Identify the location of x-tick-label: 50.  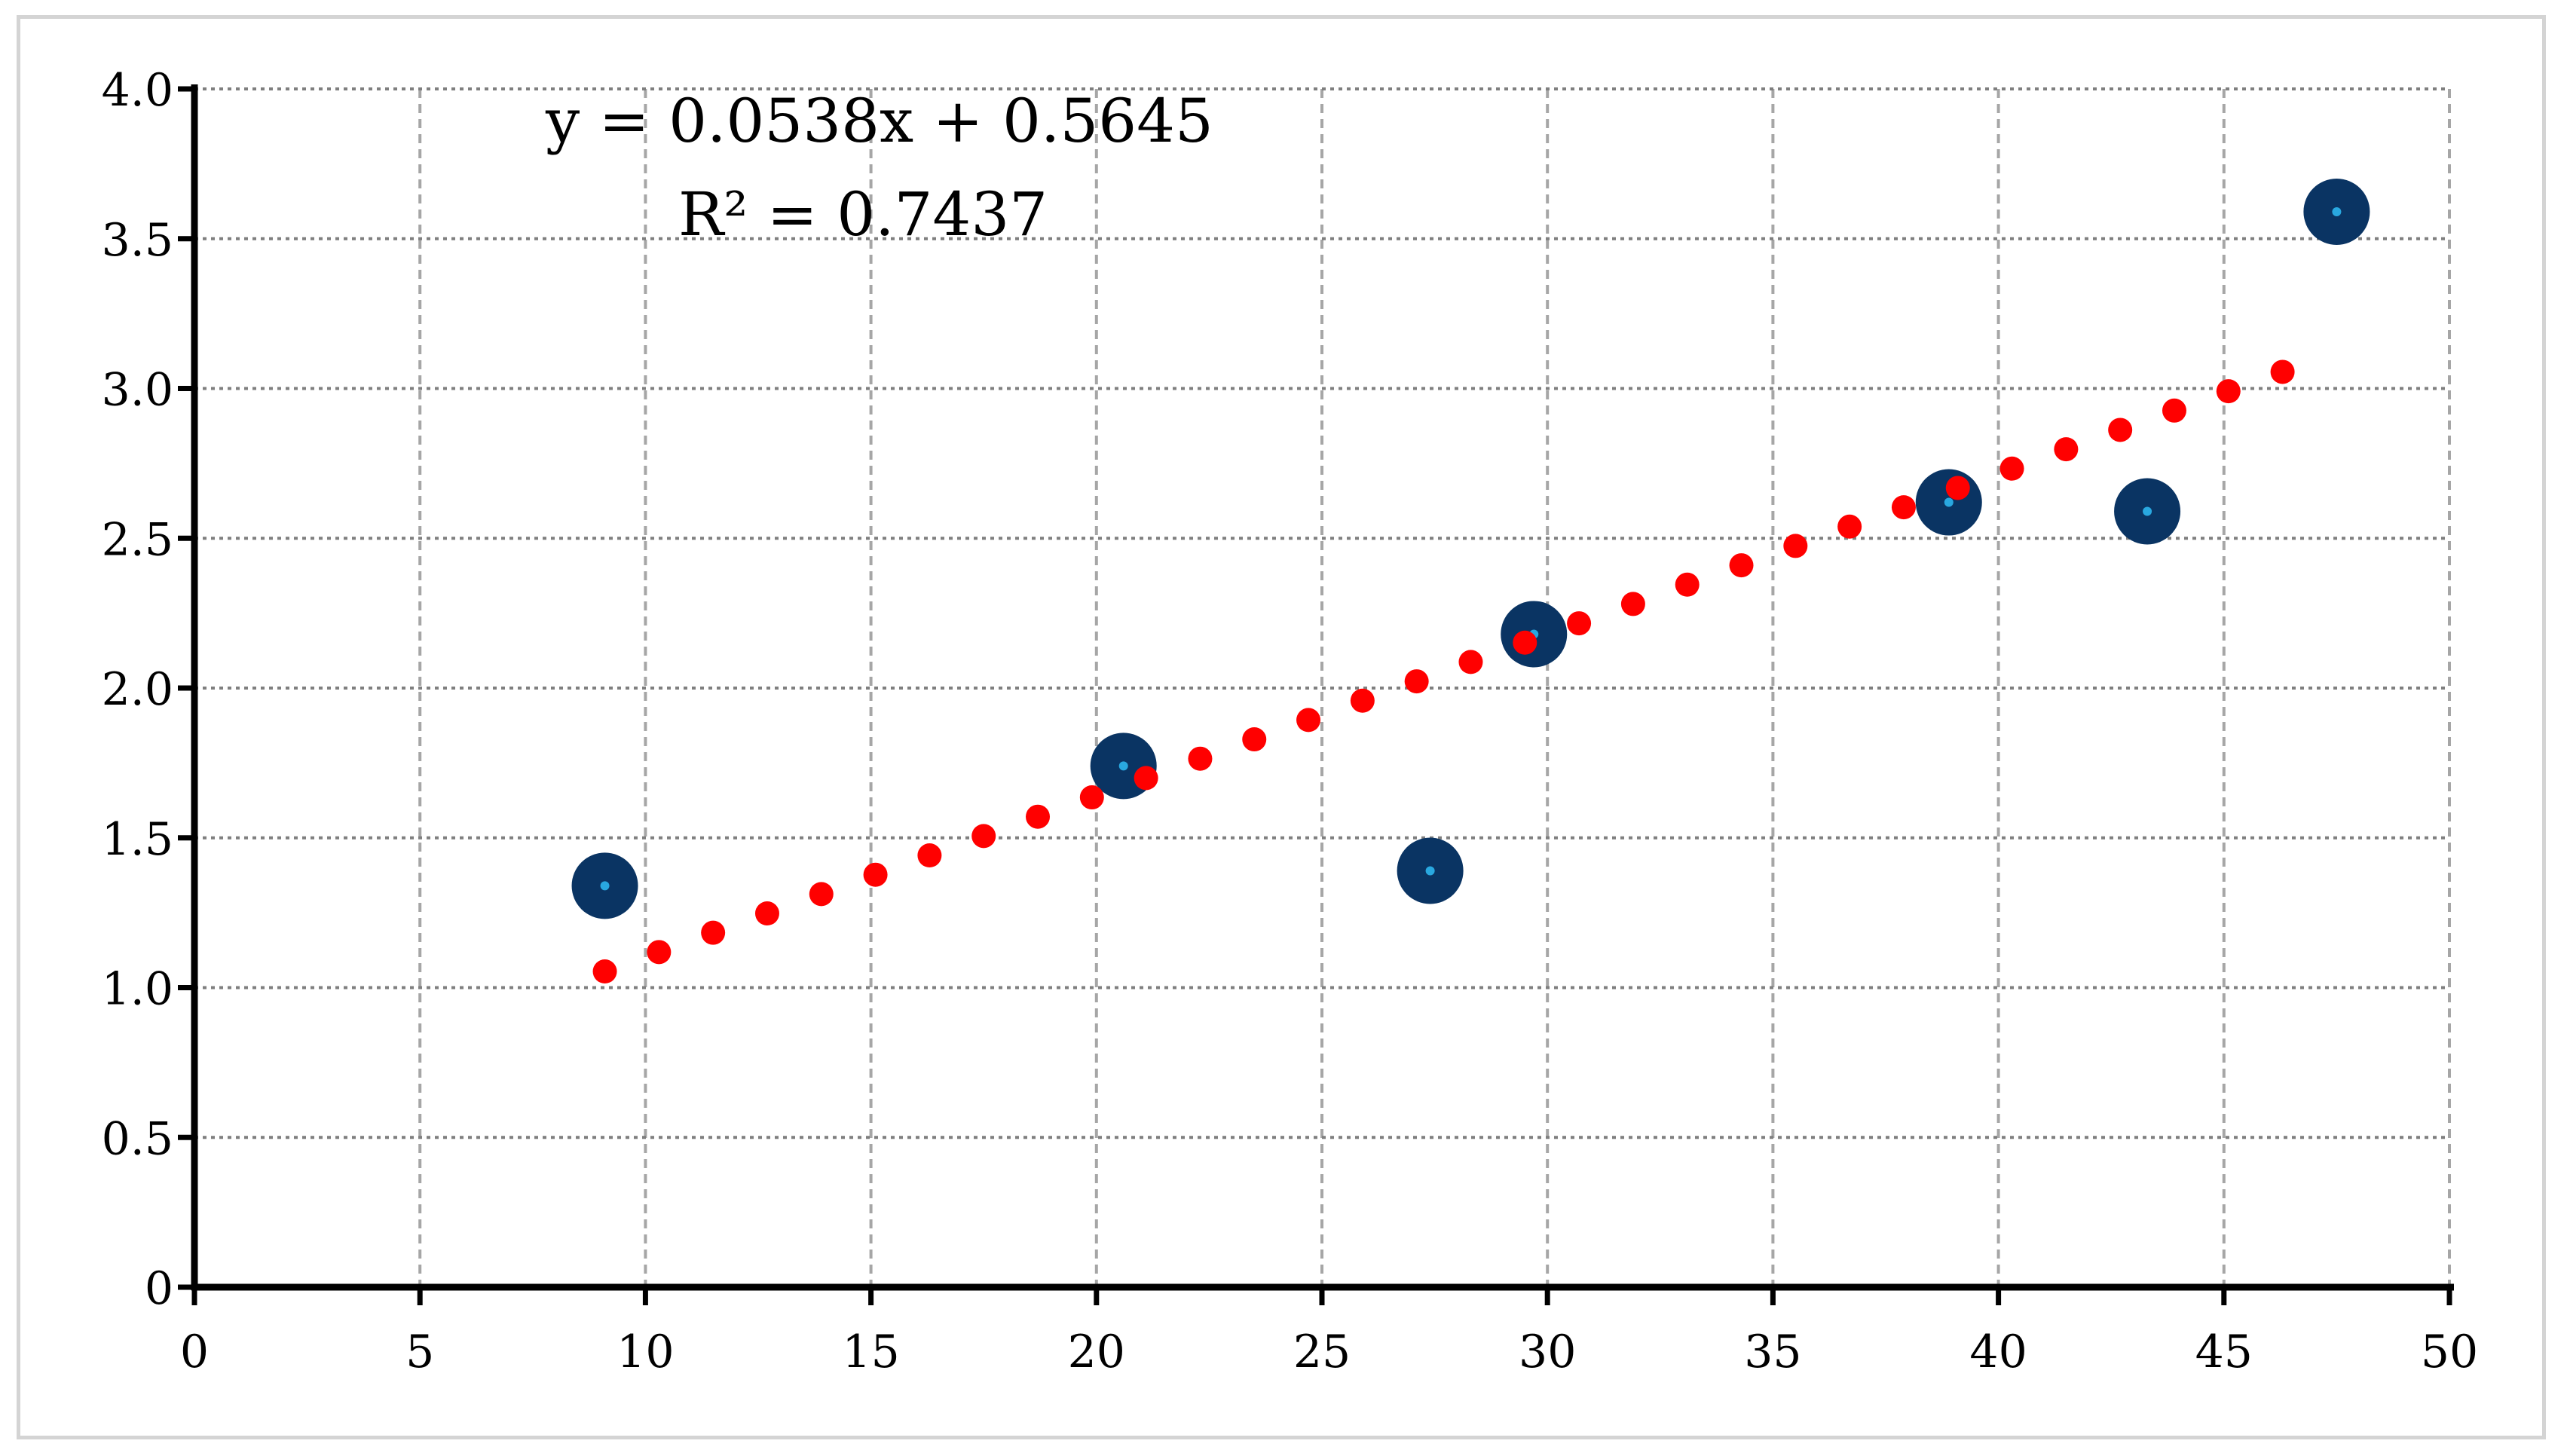
(2449, 1352).